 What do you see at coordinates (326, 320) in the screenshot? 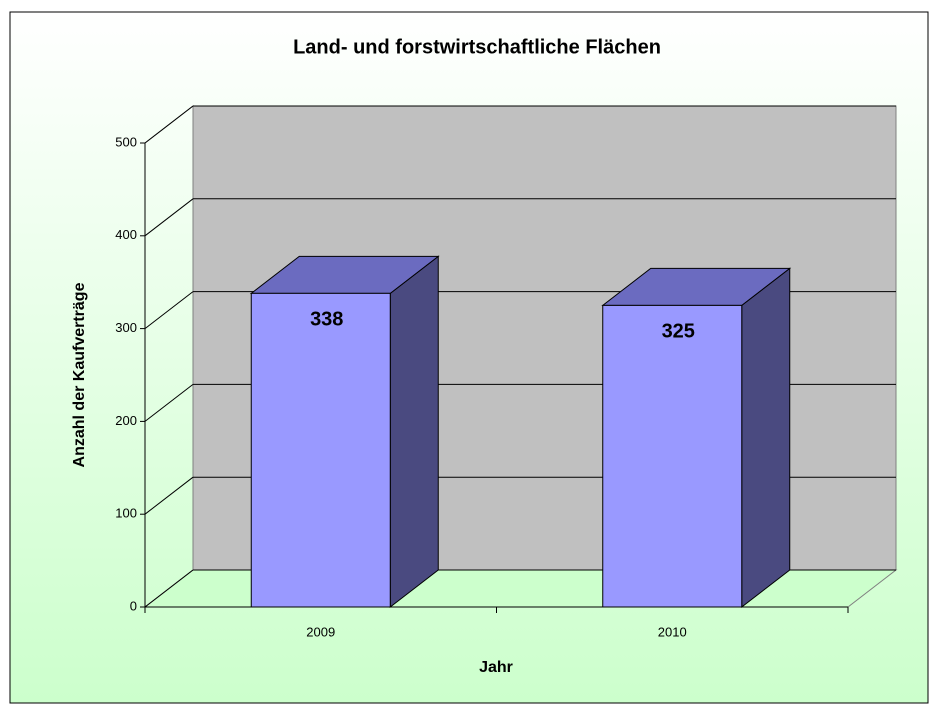
I see `data-label: 338` at bounding box center [326, 320].